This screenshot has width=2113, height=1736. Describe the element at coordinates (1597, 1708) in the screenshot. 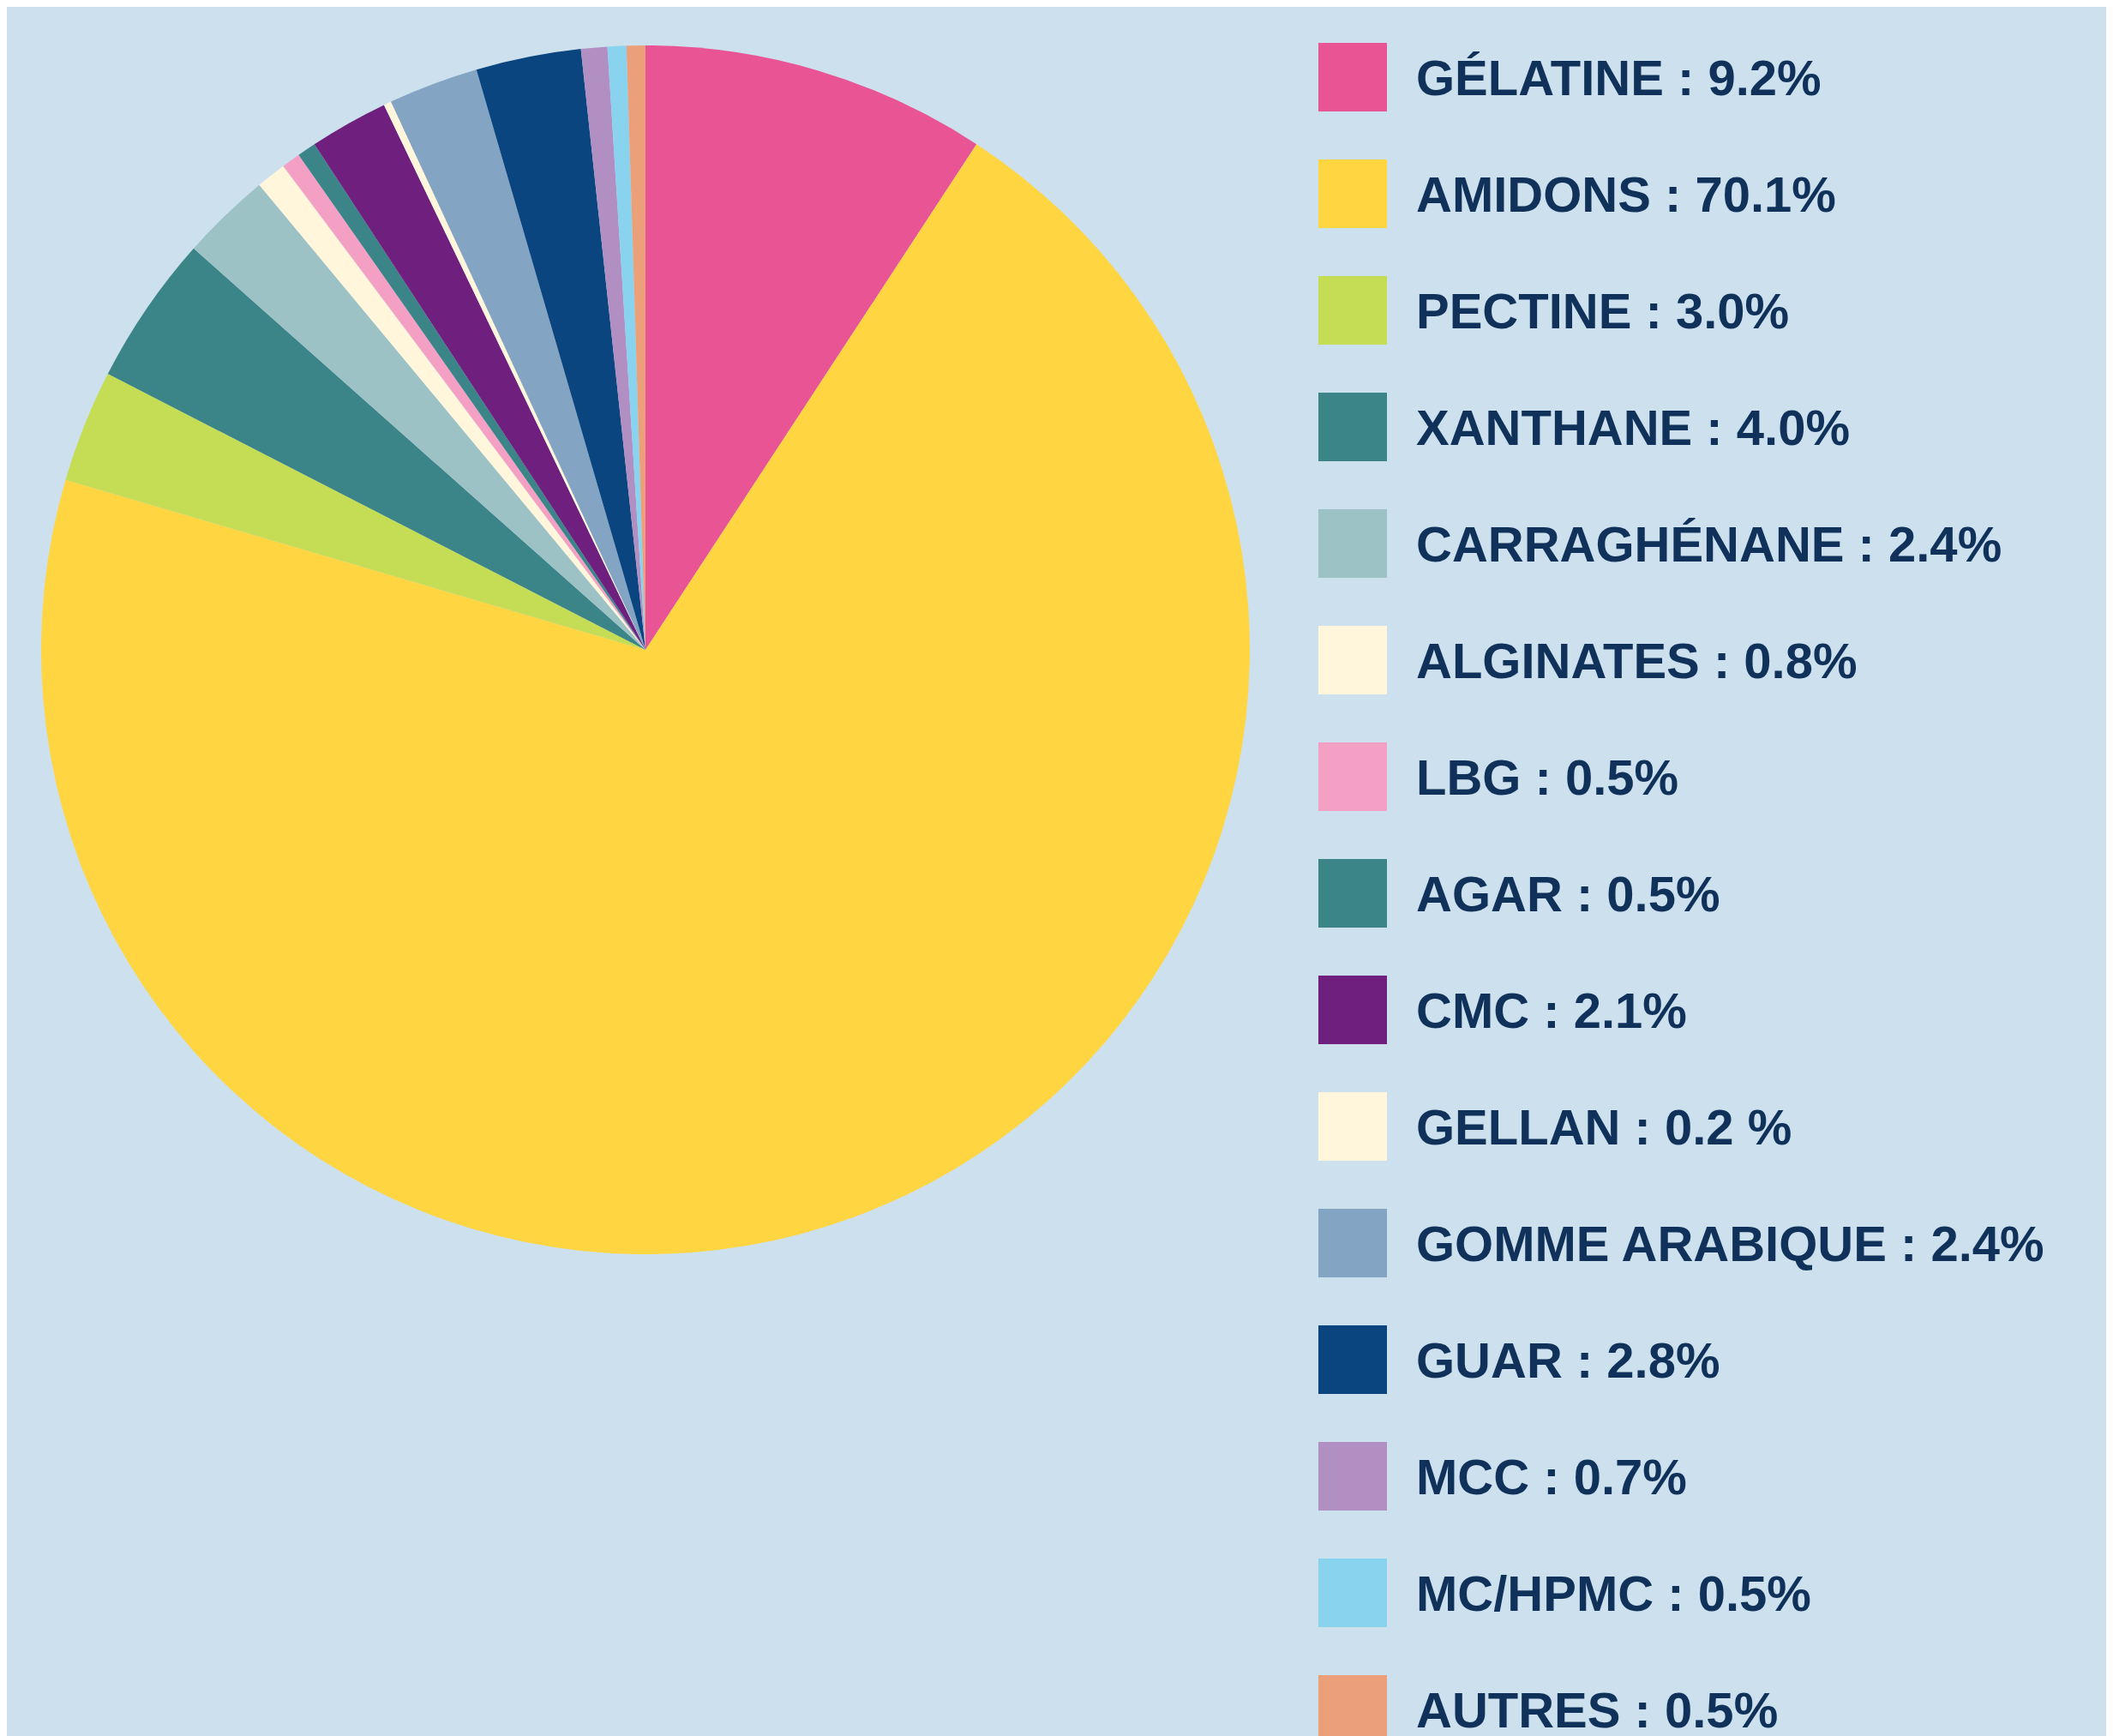

I see `legend-label: AUTRES : 0.5%` at that location.